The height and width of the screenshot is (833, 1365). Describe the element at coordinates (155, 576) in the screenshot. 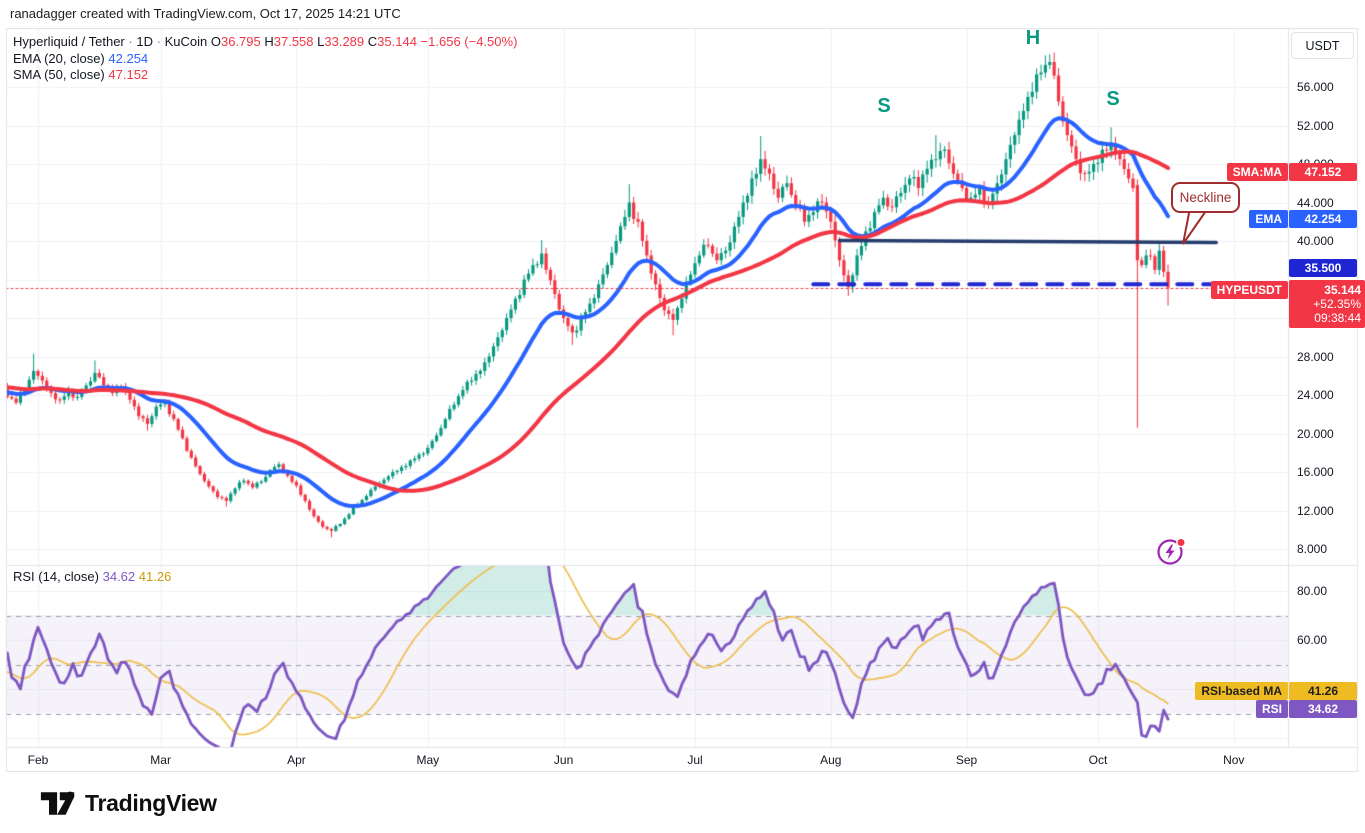

I see `rsi-ma-value: 41.26` at that location.